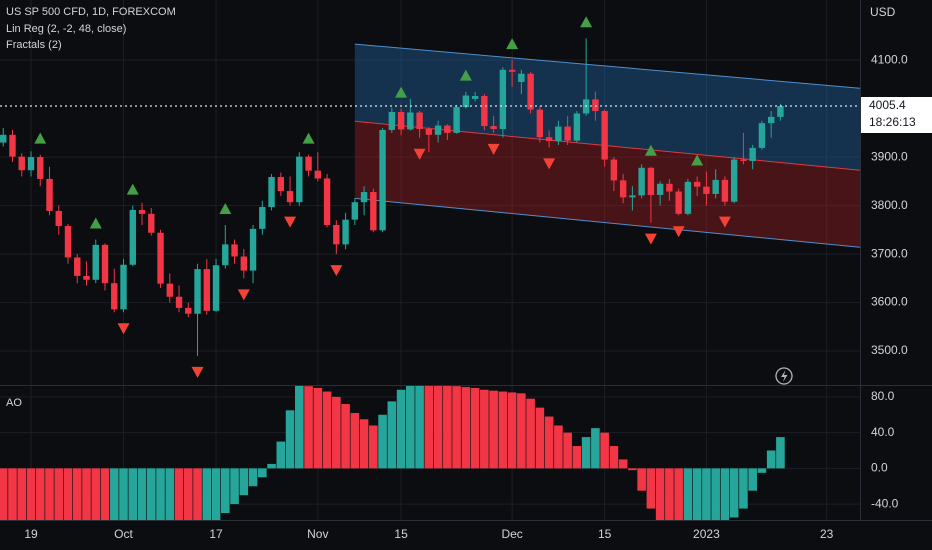 The height and width of the screenshot is (550, 932). Describe the element at coordinates (889, 253) in the screenshot. I see `y-tick-label: 3700.0` at that location.